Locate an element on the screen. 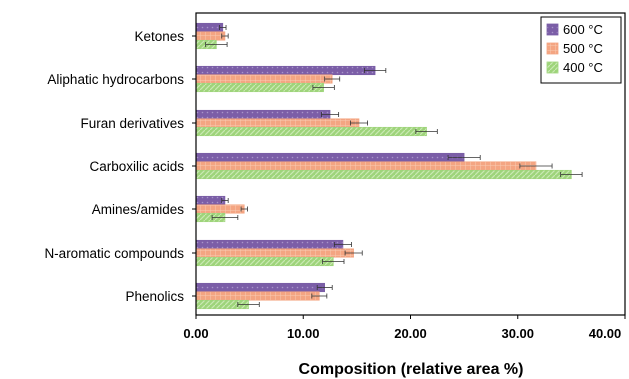  x-tick-label: 30.00 is located at coordinates (517, 333).